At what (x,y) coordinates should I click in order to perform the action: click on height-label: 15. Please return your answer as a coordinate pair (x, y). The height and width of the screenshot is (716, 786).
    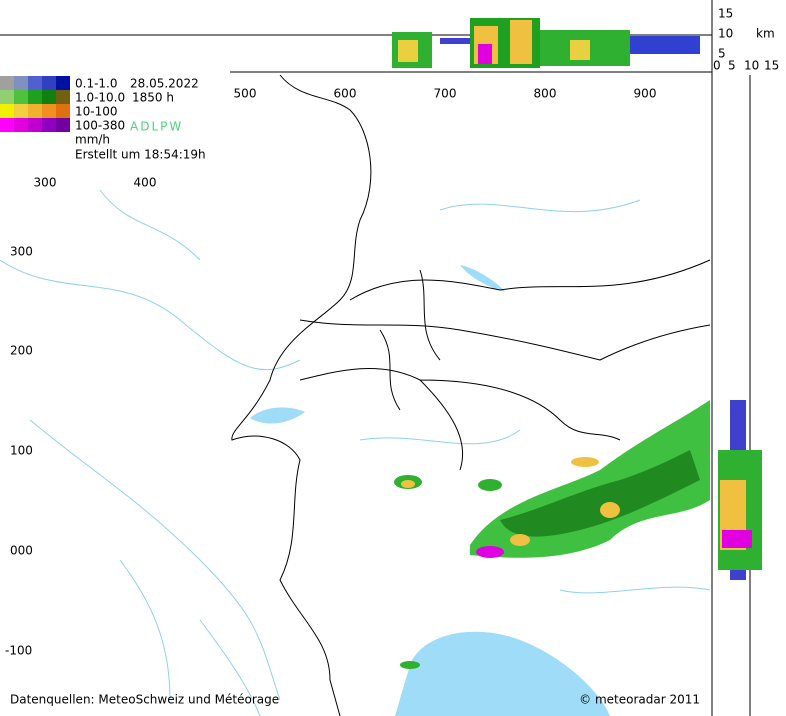
    Looking at the image, I should click on (725, 14).